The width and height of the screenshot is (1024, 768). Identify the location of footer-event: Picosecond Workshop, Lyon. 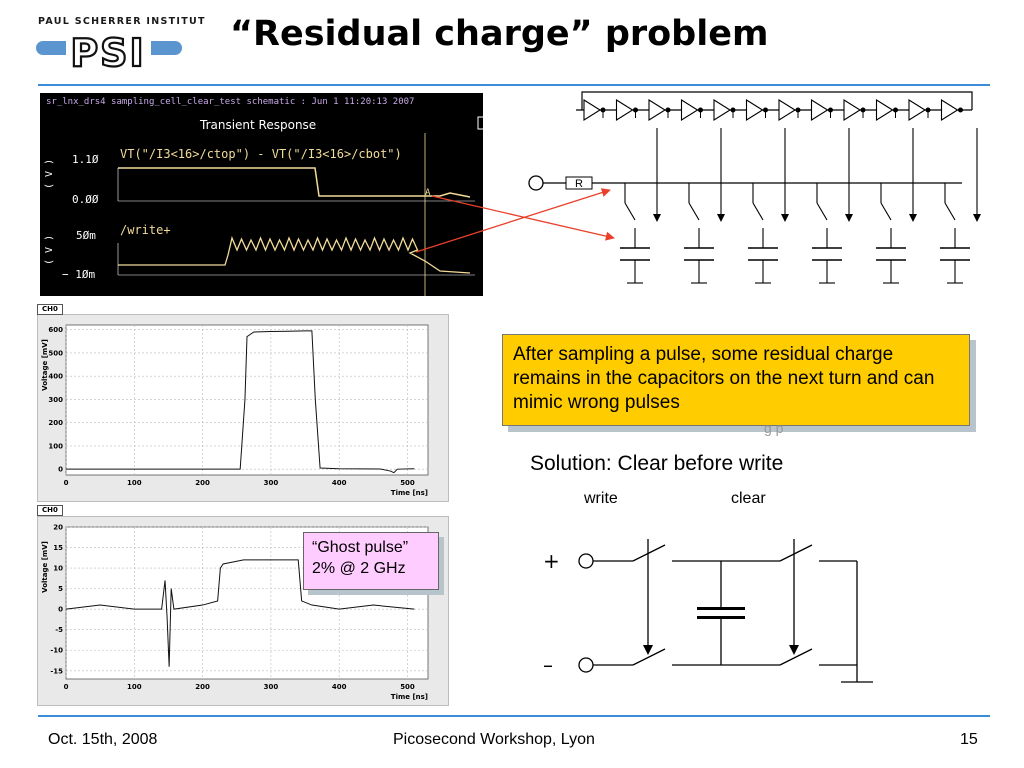
(494, 739).